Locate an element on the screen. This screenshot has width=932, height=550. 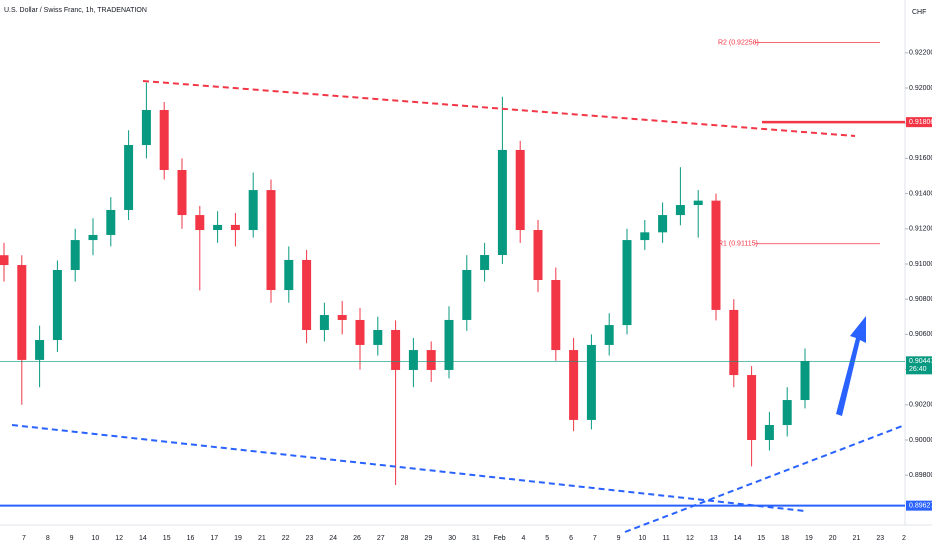
support-trendline is located at coordinates (408, 468).